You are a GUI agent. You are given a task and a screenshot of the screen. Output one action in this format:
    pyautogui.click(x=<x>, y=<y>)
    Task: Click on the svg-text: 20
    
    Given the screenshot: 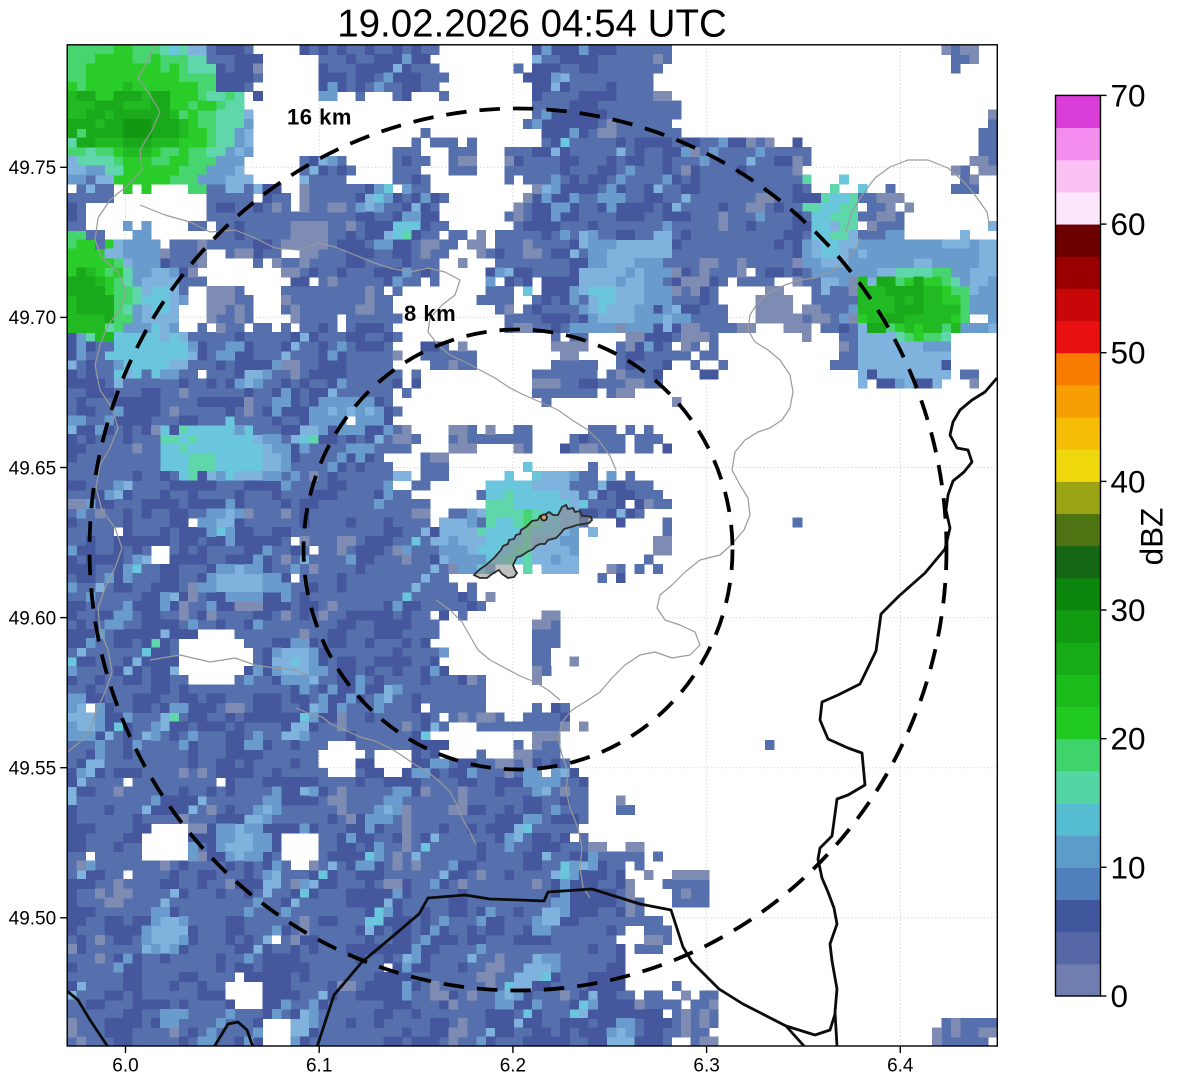 What is the action you would take?
    pyautogui.click(x=1128, y=739)
    